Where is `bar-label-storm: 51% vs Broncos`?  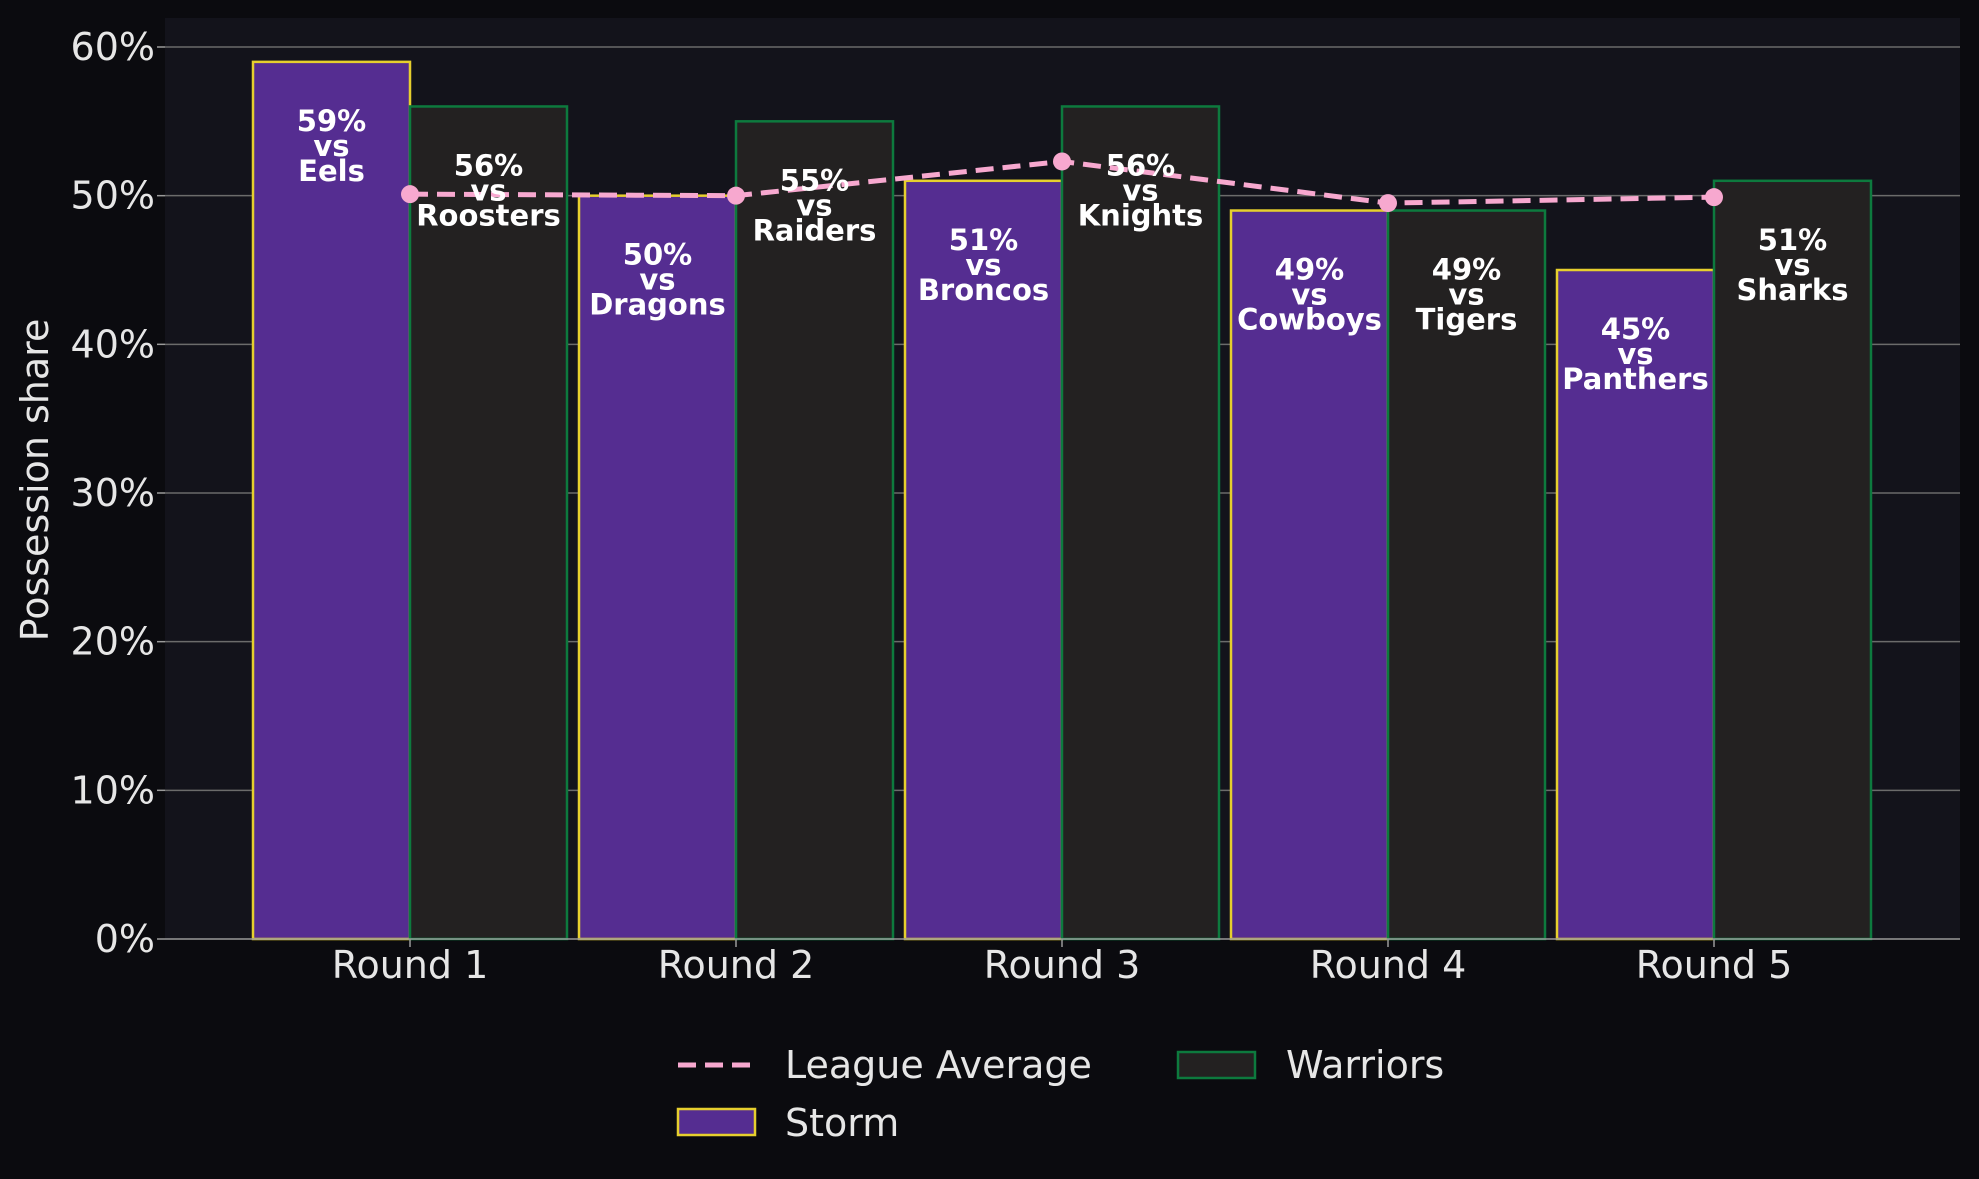 bar-label-storm: 51% vs Broncos is located at coordinates (983, 265).